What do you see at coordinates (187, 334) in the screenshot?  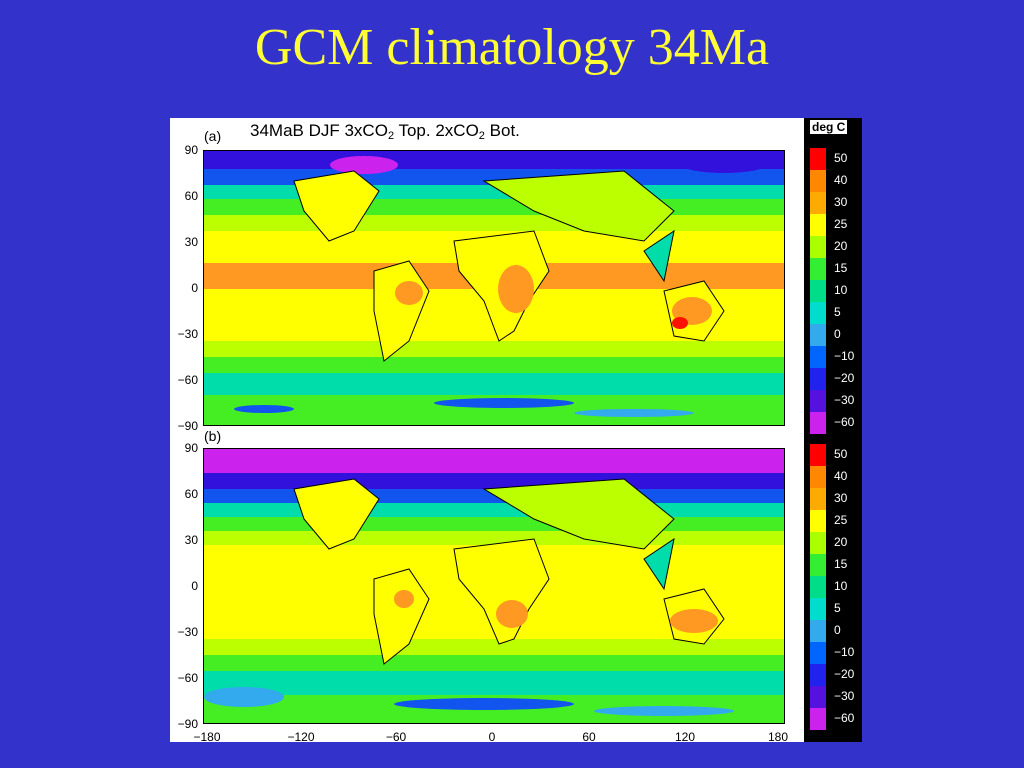 I see `ytick-a-m30: −30` at bounding box center [187, 334].